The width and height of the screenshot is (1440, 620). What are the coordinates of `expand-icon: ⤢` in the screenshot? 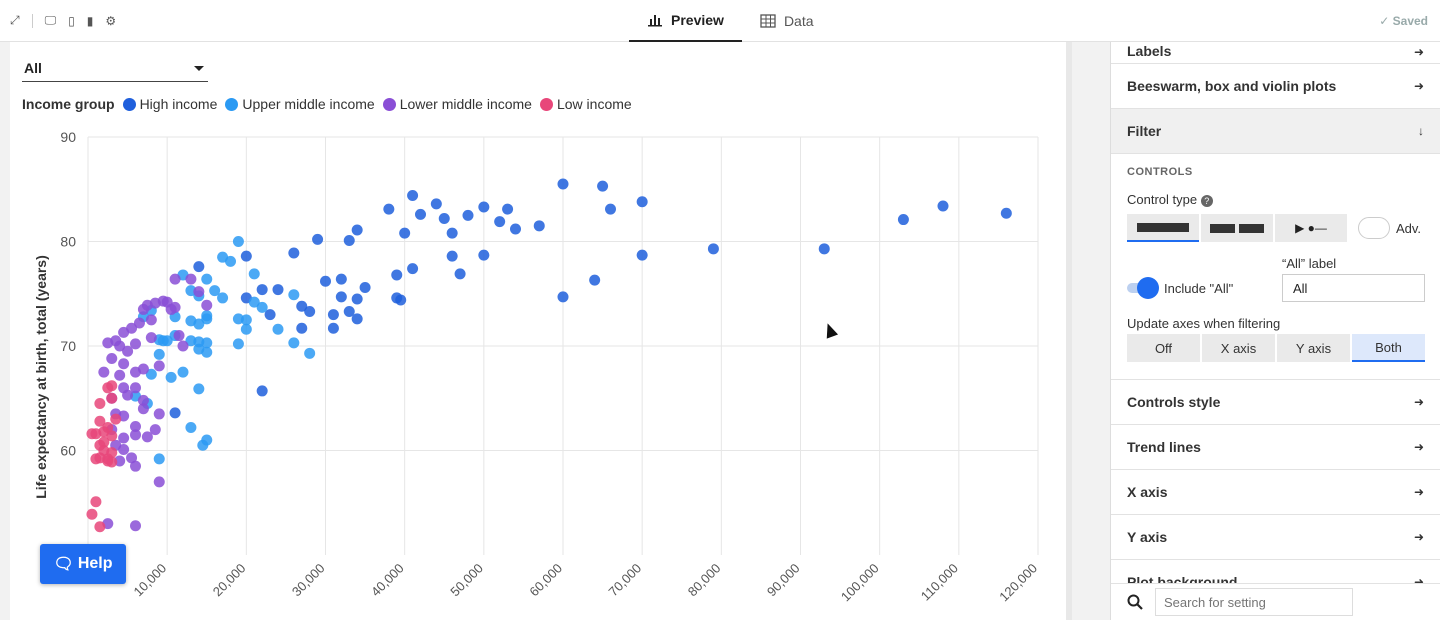 It's located at (15, 20).